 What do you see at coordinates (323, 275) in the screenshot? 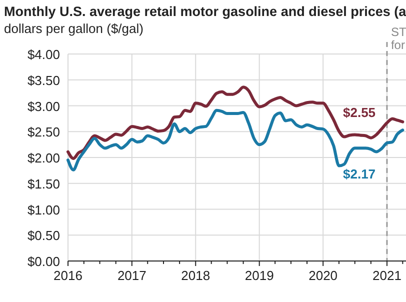
I see `x-tick-label: 2020` at bounding box center [323, 275].